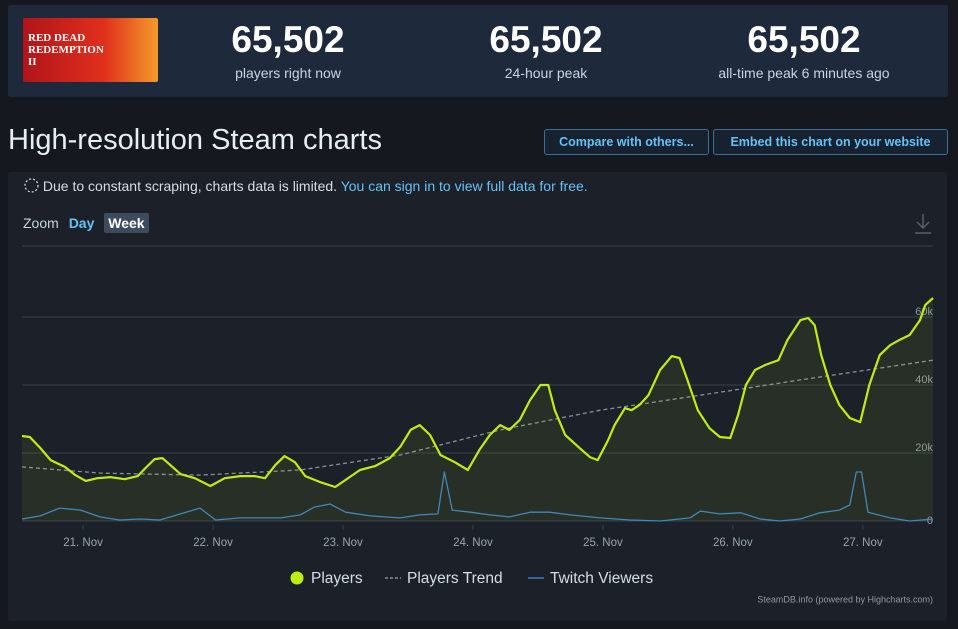 This screenshot has height=629, width=958. What do you see at coordinates (923, 224) in the screenshot?
I see `download-icon` at bounding box center [923, 224].